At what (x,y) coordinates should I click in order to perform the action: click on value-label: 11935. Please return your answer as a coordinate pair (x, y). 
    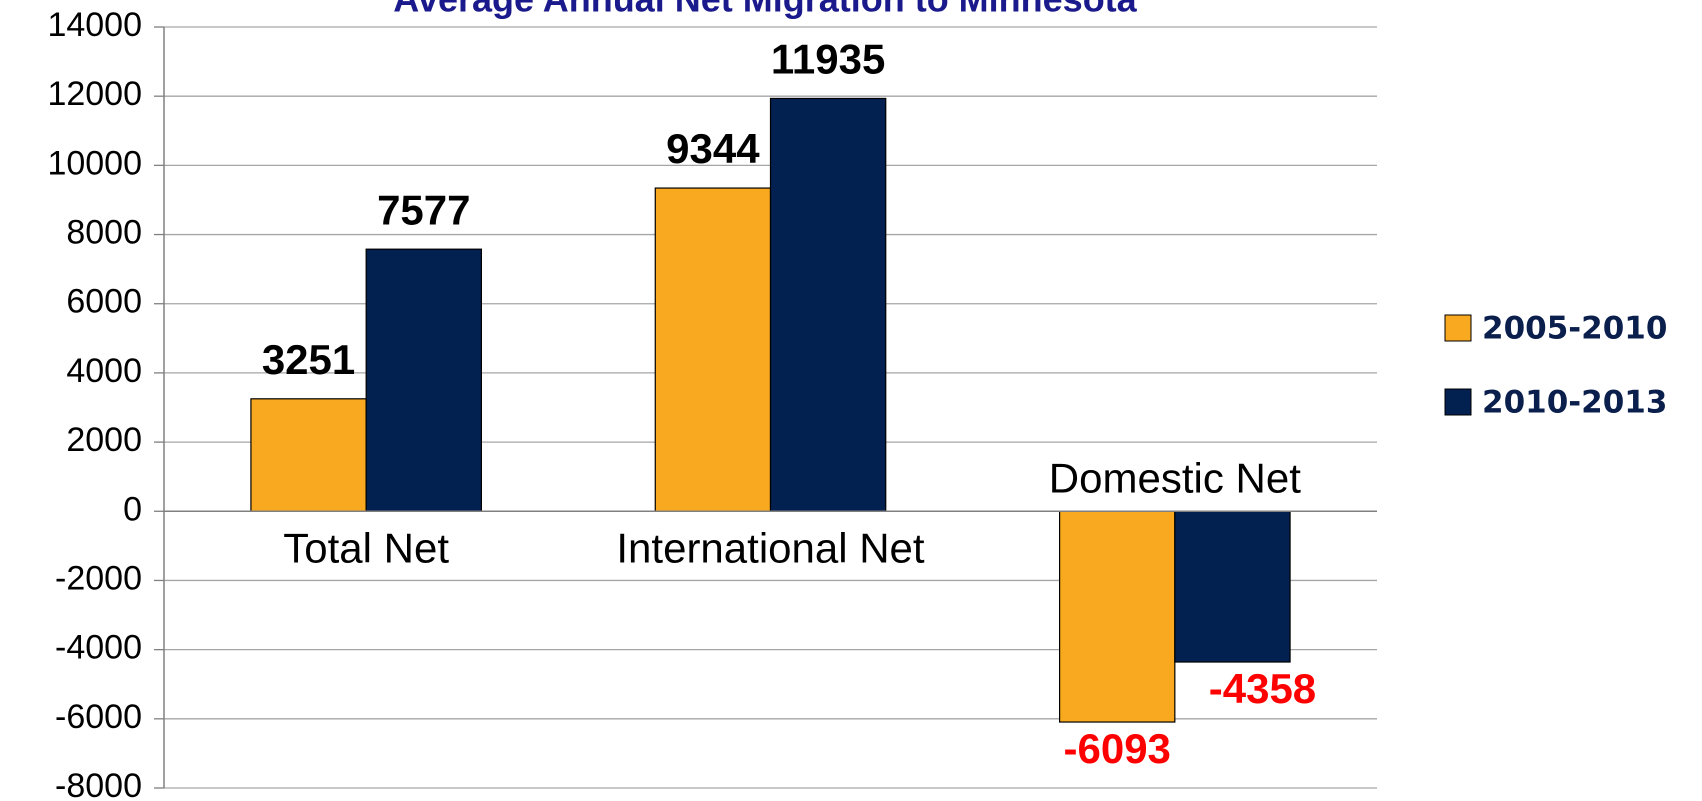
    Looking at the image, I should click on (828, 59).